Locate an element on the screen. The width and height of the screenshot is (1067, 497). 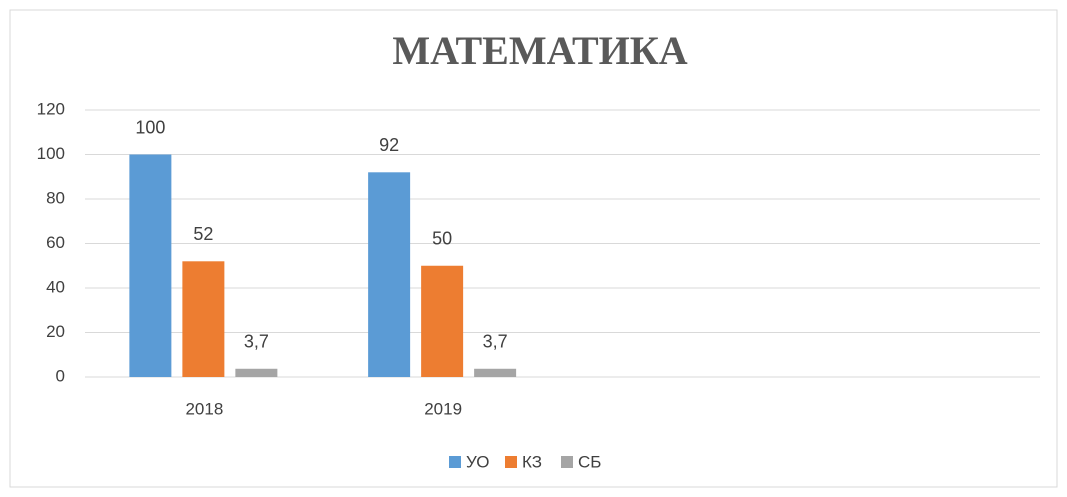
x-tick-label: 2019 is located at coordinates (443, 408).